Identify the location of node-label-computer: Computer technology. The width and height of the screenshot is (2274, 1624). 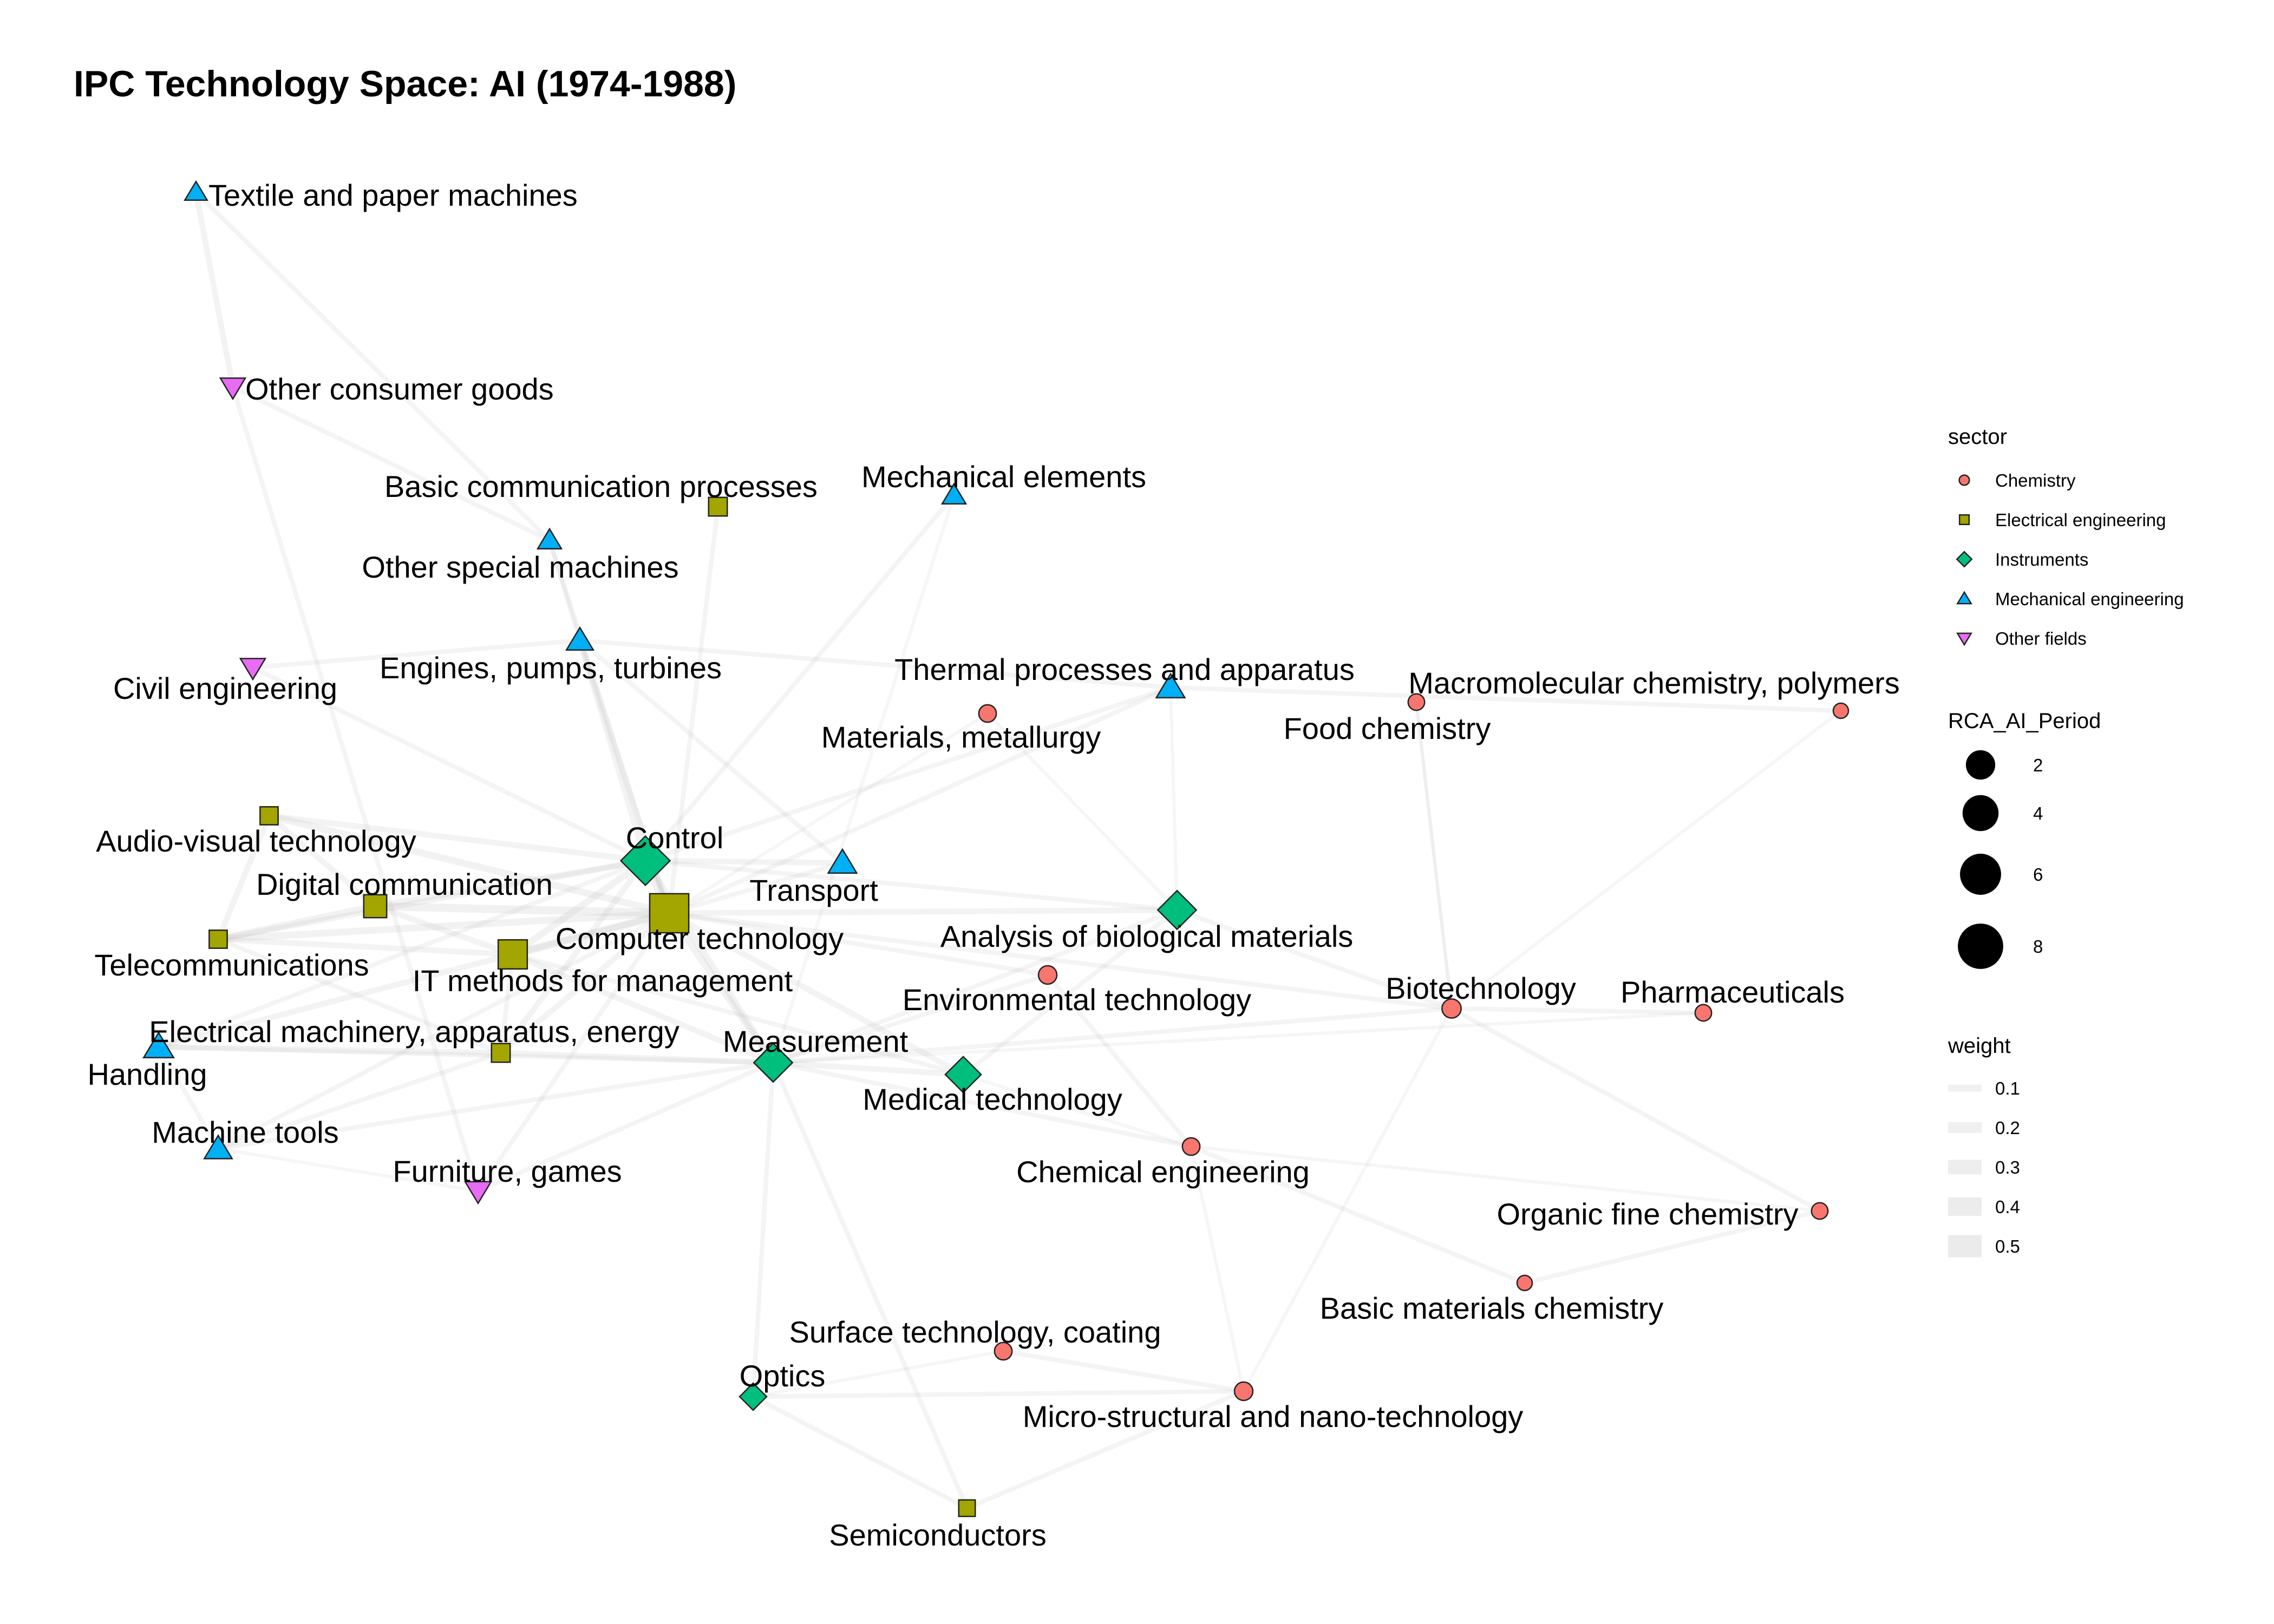
(700, 938).